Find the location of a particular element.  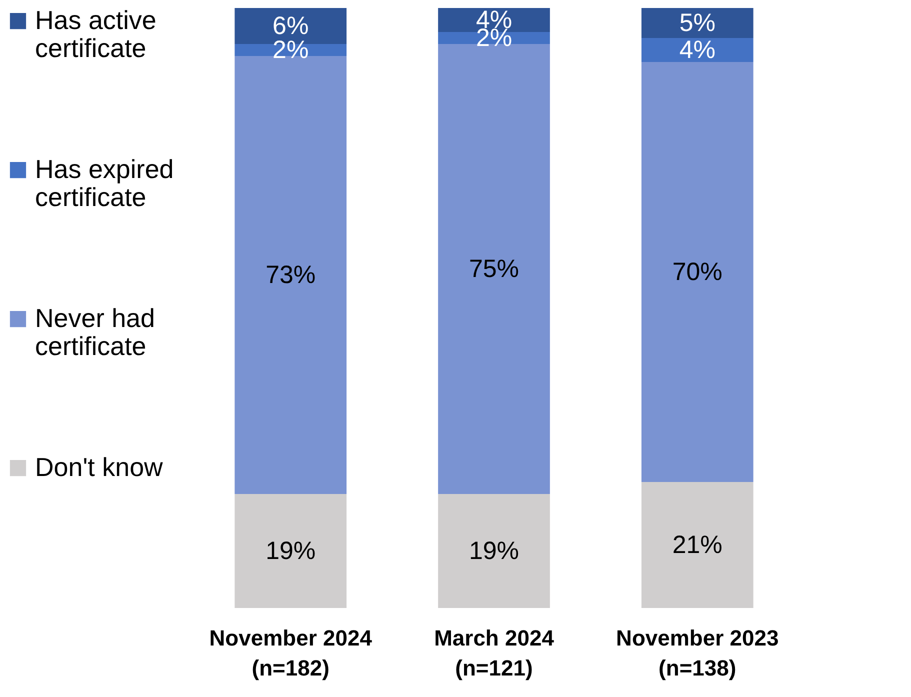

data-label: 70% is located at coordinates (697, 272).